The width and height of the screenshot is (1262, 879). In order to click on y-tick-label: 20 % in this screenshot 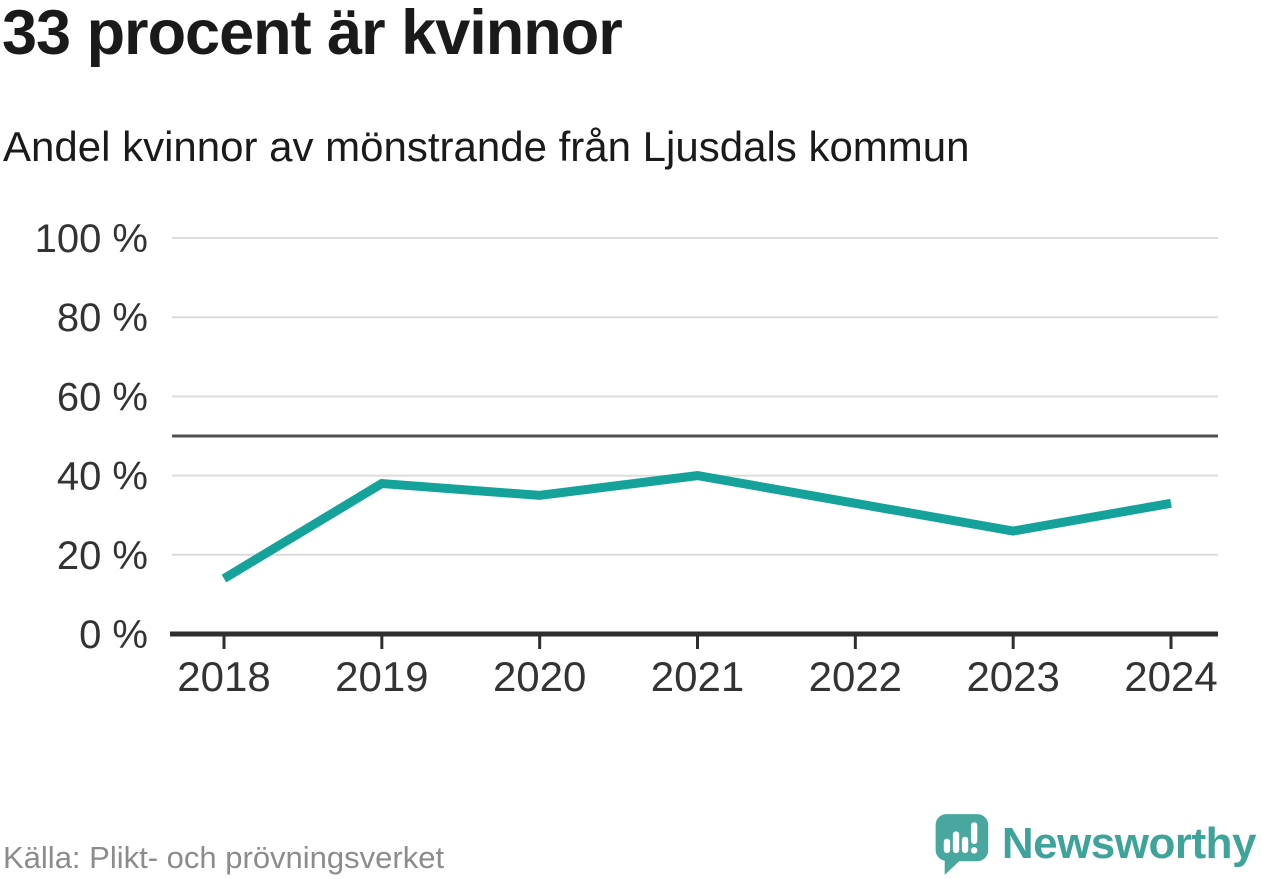, I will do `click(102, 556)`.